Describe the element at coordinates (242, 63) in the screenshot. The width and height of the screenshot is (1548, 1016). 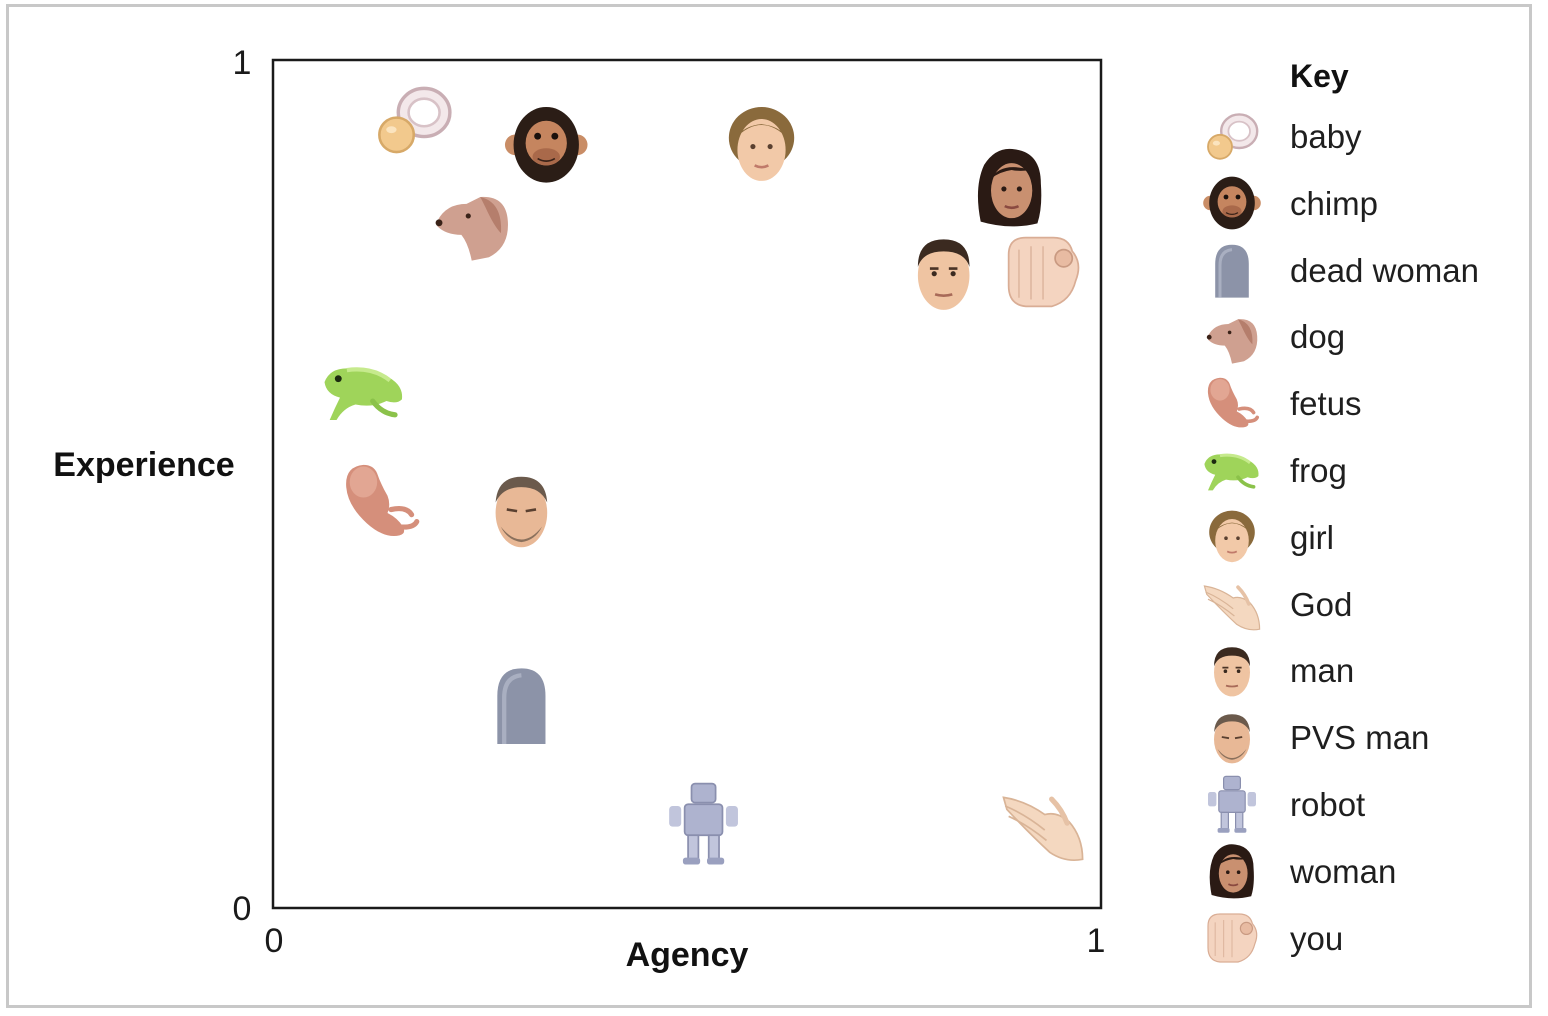
I see `y-tick-label-max: 1` at that location.